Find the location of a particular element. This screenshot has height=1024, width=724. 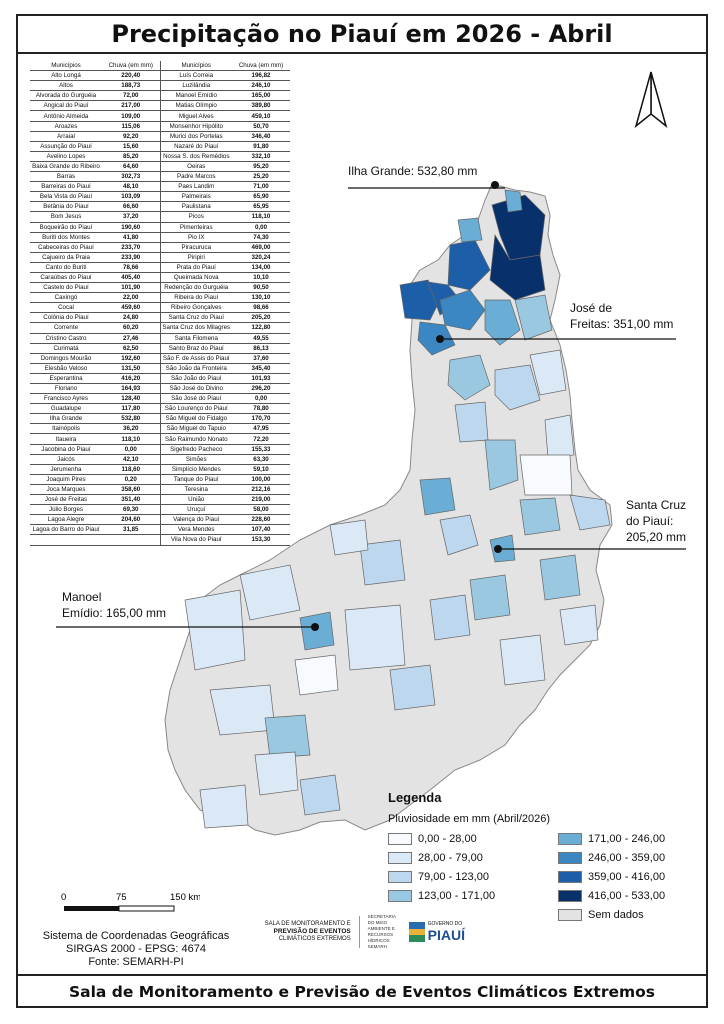

municipio-name: Matias Olímpio is located at coordinates (195, 106).